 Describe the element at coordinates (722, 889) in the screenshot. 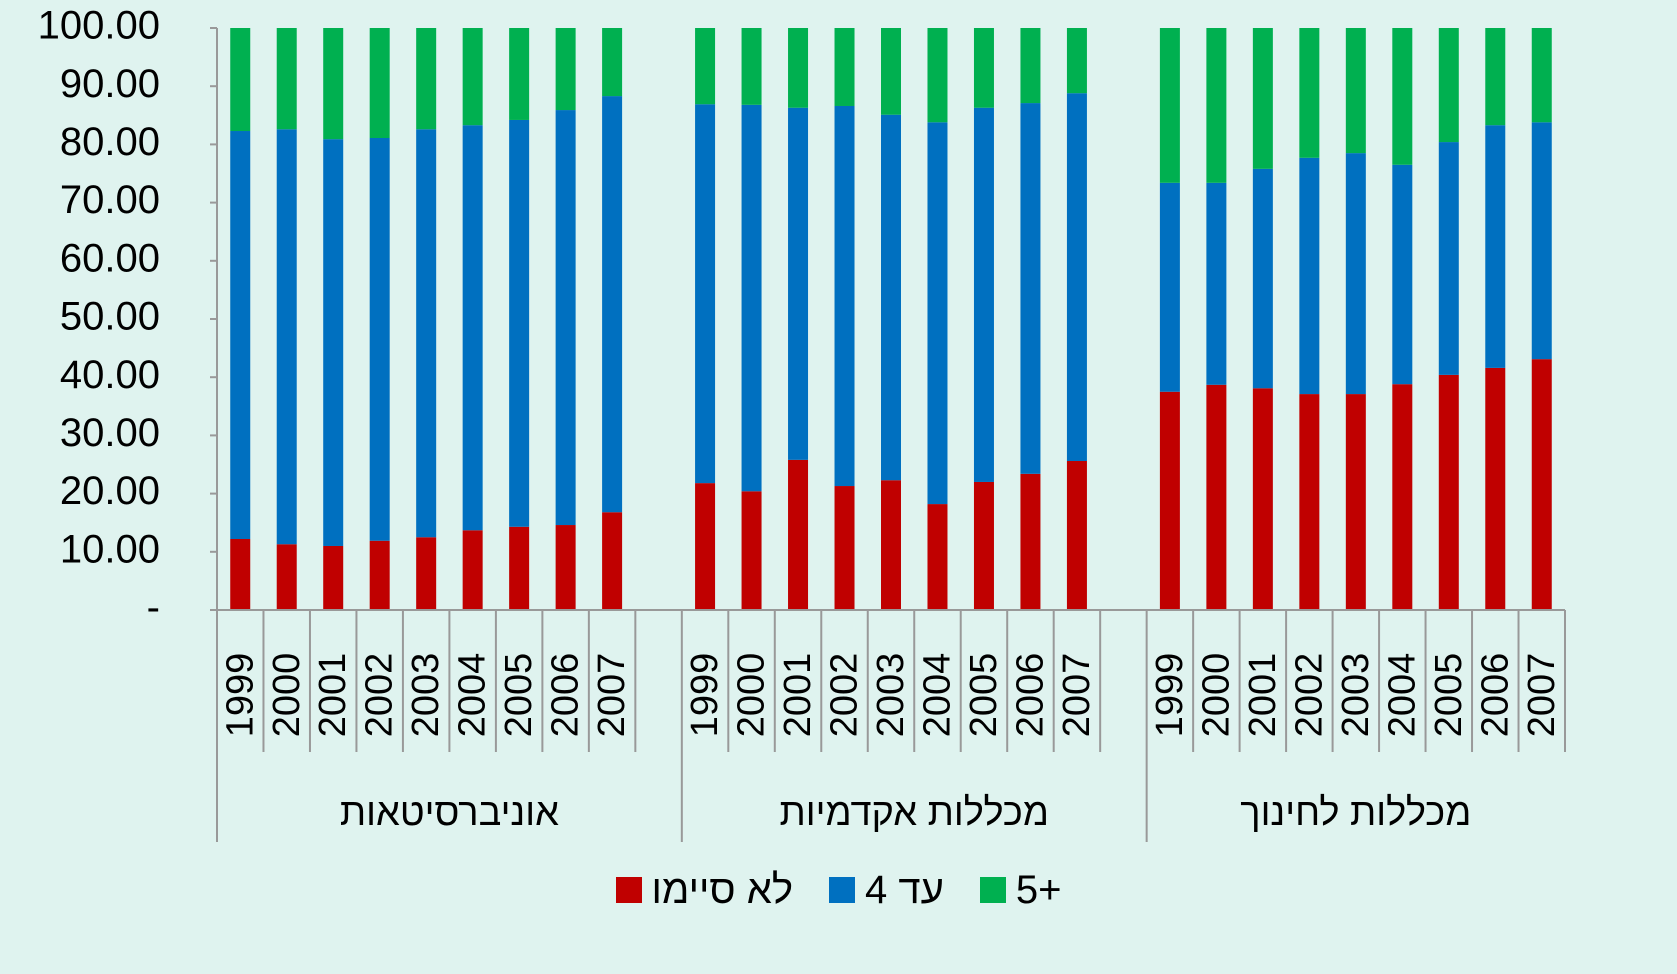

I see `legend-label: לא סיימו` at that location.